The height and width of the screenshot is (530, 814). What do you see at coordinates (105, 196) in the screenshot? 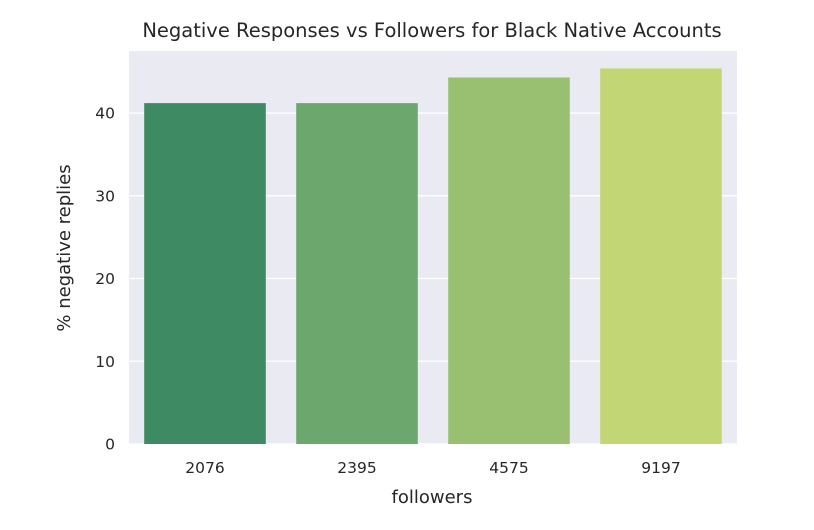
I see `y-tick-label: 30` at bounding box center [105, 196].